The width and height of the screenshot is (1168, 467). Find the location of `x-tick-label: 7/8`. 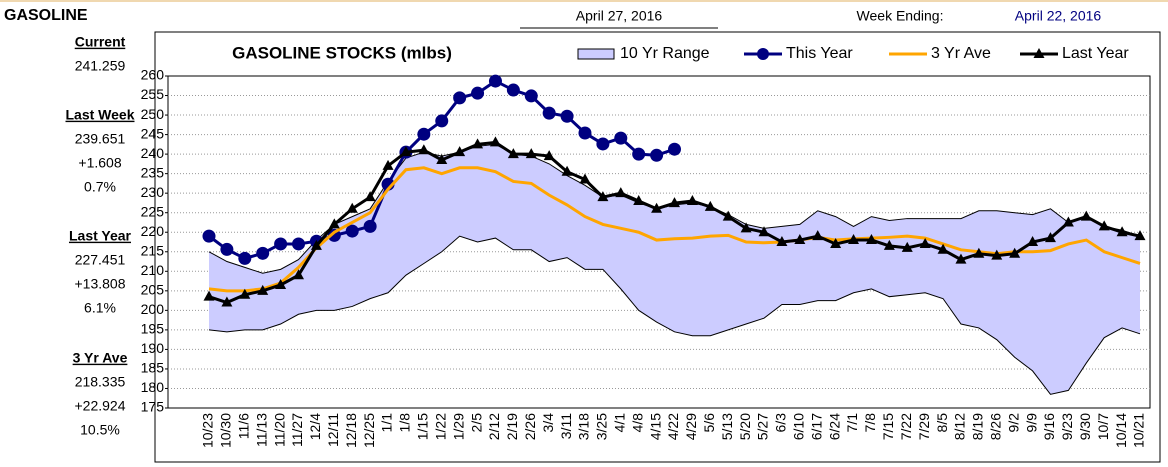

x-tick-label: 7/8 is located at coordinates (870, 423).